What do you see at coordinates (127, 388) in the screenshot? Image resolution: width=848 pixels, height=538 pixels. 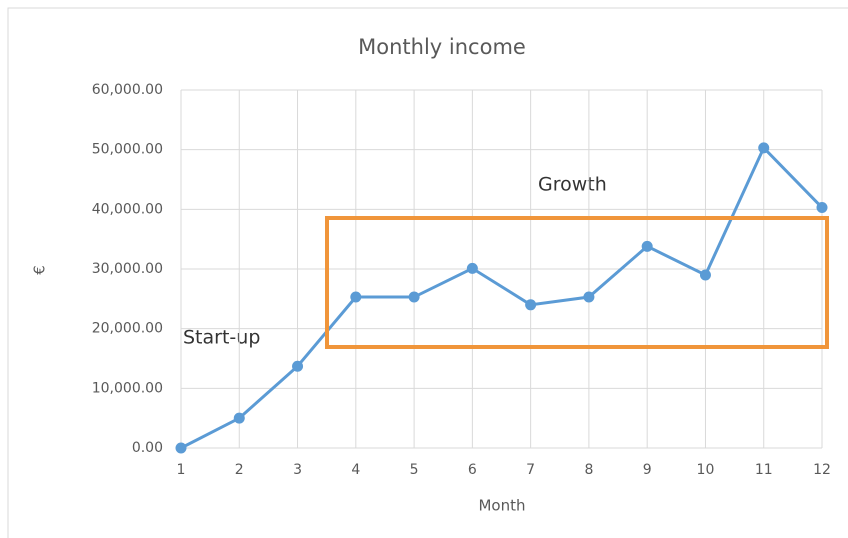 I see `y-tick-label: 10,000.00` at bounding box center [127, 388].